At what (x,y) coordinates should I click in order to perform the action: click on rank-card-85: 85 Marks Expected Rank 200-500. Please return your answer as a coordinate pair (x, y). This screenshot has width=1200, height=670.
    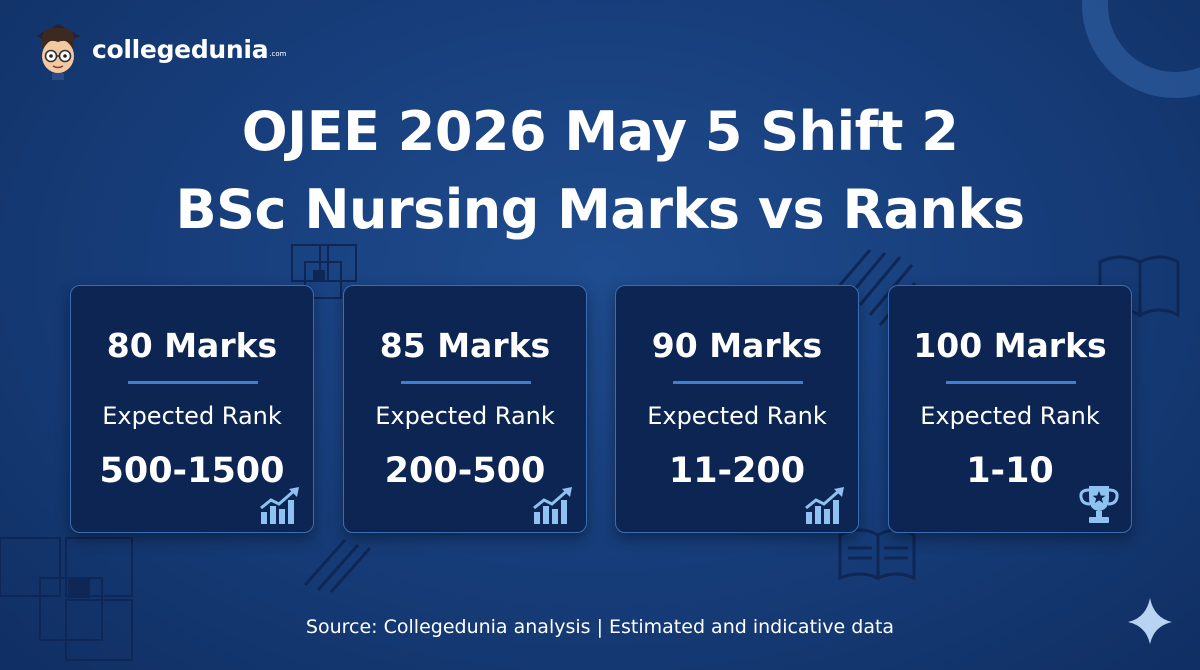
    Looking at the image, I should click on (465, 409).